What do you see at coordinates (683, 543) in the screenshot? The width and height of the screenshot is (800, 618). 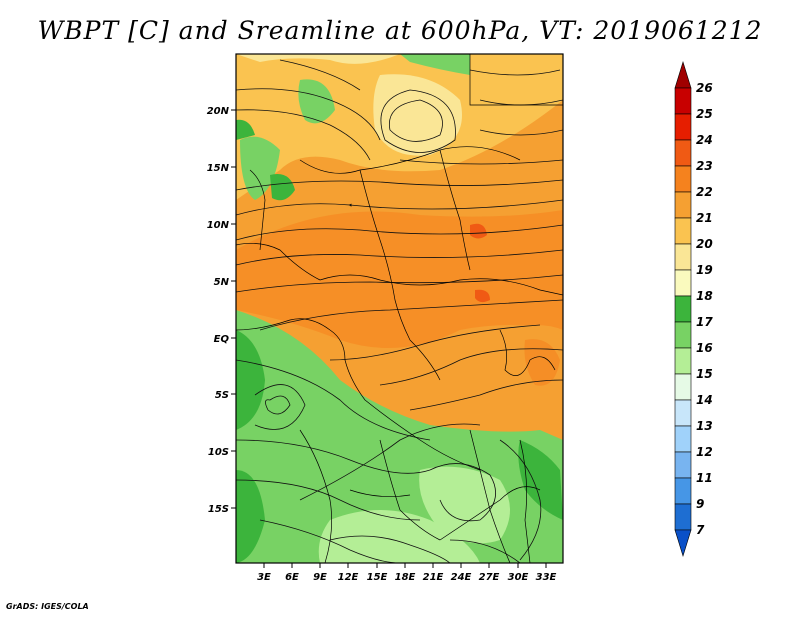 I see `colorbar-bottom-triangle` at bounding box center [683, 543].